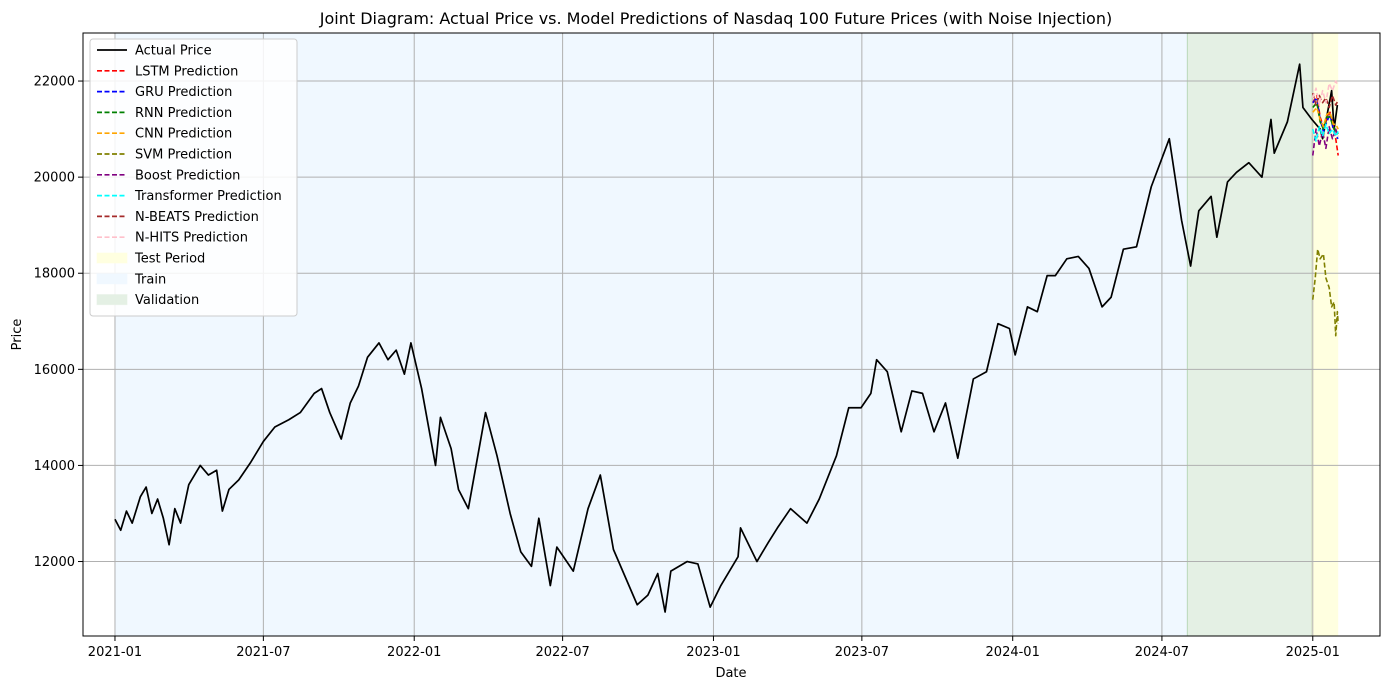 The height and width of the screenshot is (690, 1389). Describe the element at coordinates (1013, 652) in the screenshot. I see `x-tick-label: 2024-01` at that location.